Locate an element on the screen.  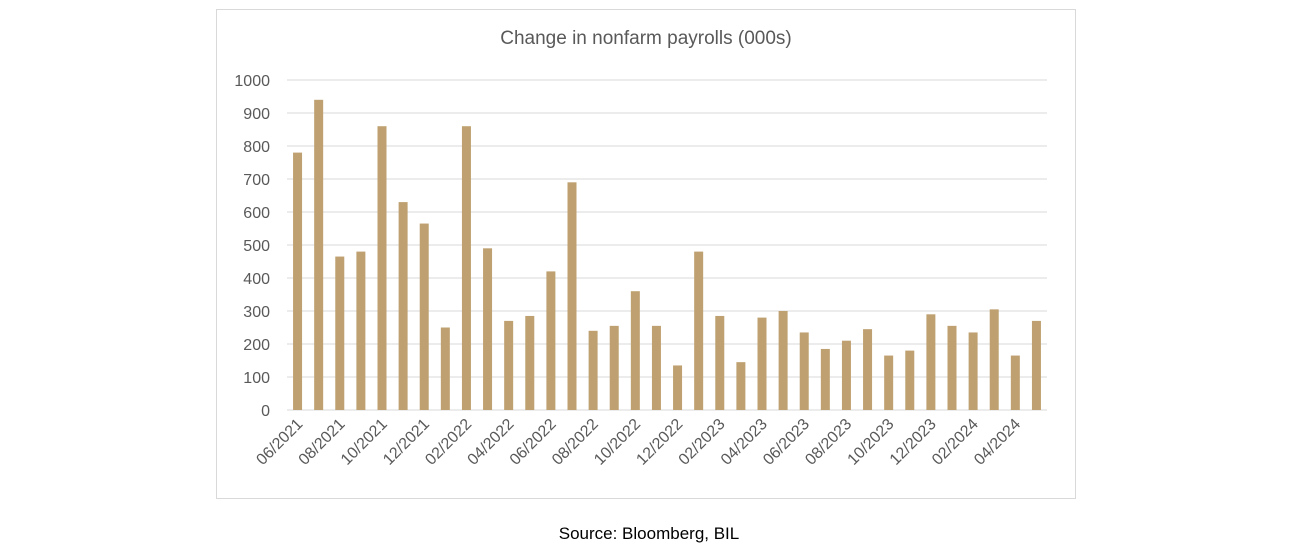
y-tick-label: 300 is located at coordinates (256, 312).